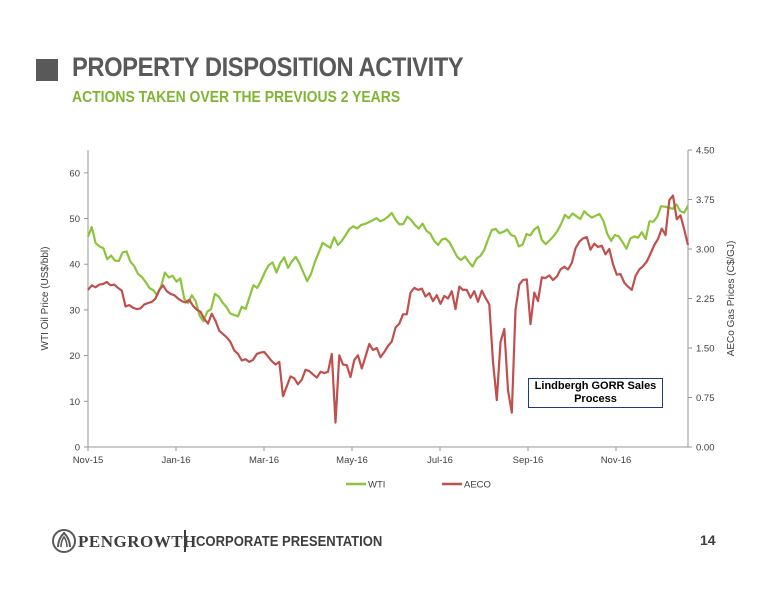  Describe the element at coordinates (376, 485) in the screenshot. I see `legend-label-wti: WTI` at that location.